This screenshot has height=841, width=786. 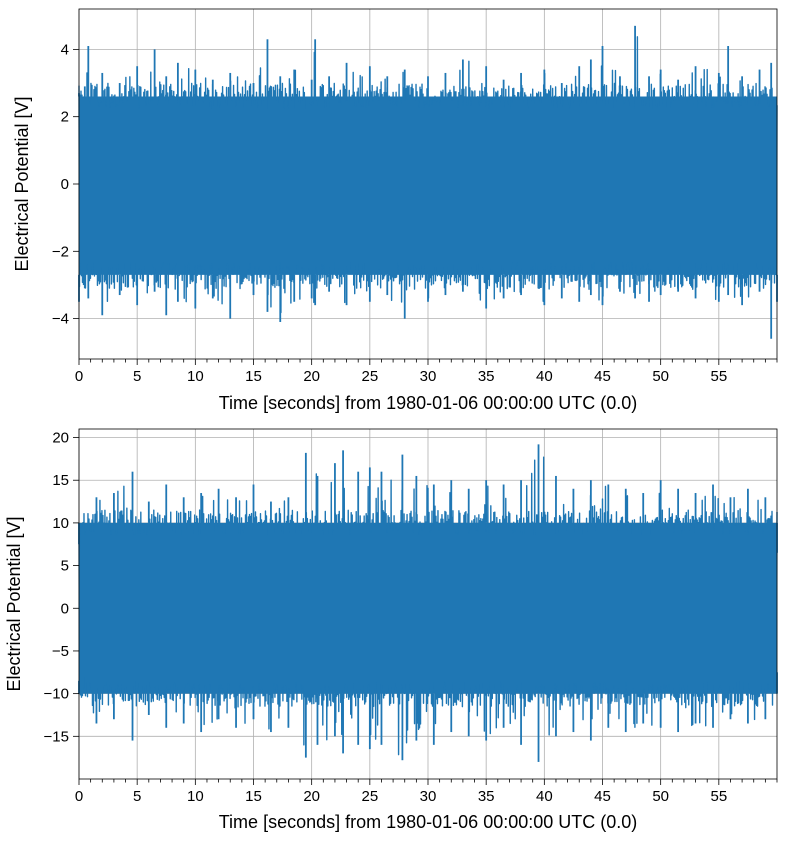 What do you see at coordinates (60, 480) in the screenshot?
I see `y-tick-label: 15` at bounding box center [60, 480].